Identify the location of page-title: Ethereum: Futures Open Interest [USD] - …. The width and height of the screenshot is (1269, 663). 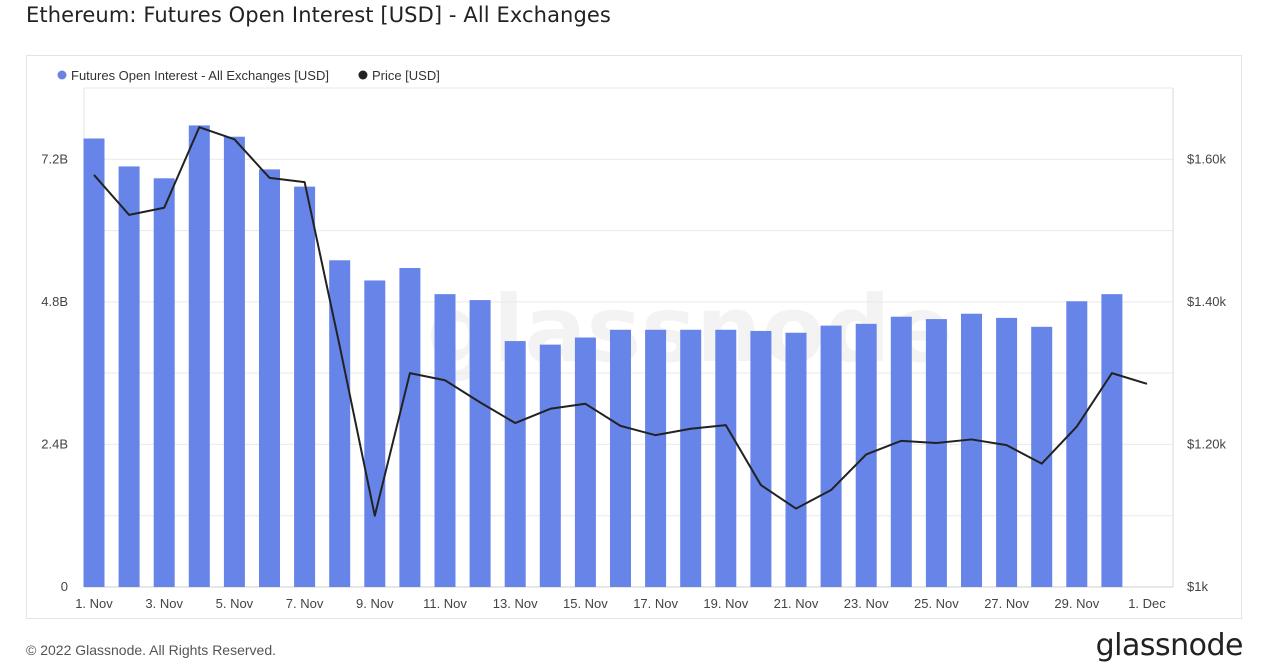
(318, 15).